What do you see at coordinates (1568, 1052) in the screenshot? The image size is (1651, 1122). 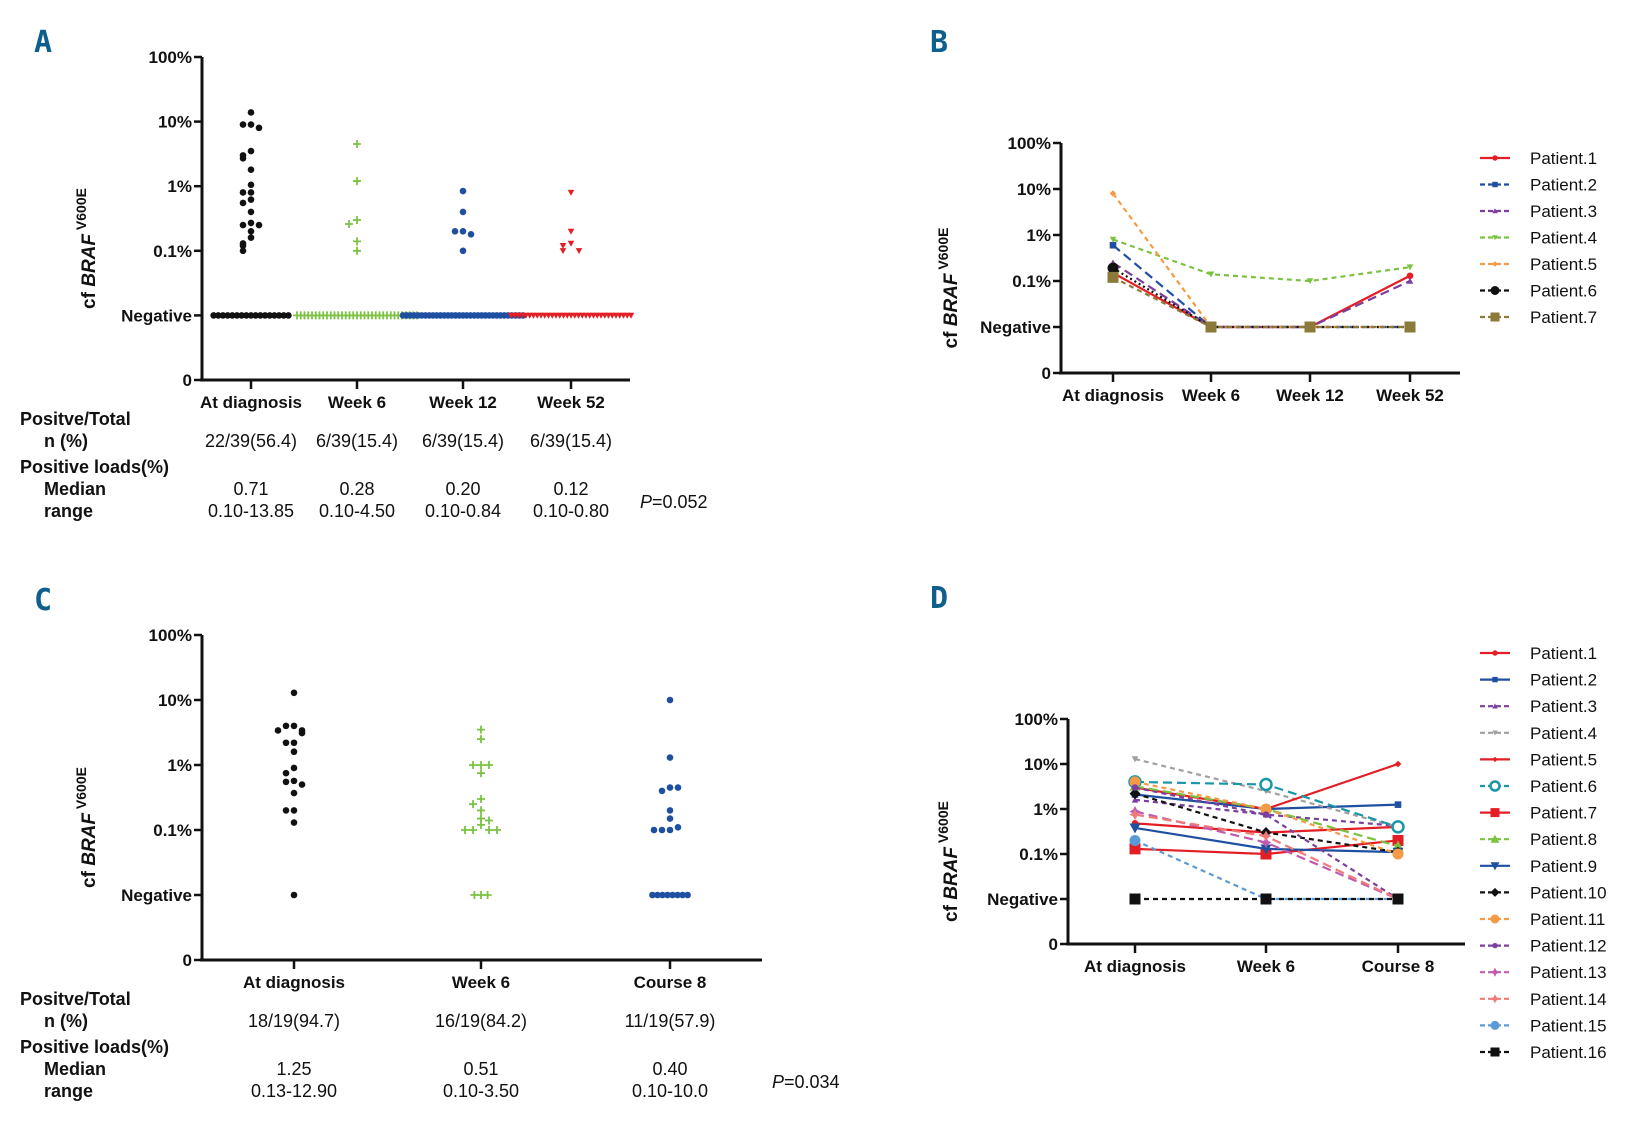 I see `legend-label: Patient.16` at bounding box center [1568, 1052].